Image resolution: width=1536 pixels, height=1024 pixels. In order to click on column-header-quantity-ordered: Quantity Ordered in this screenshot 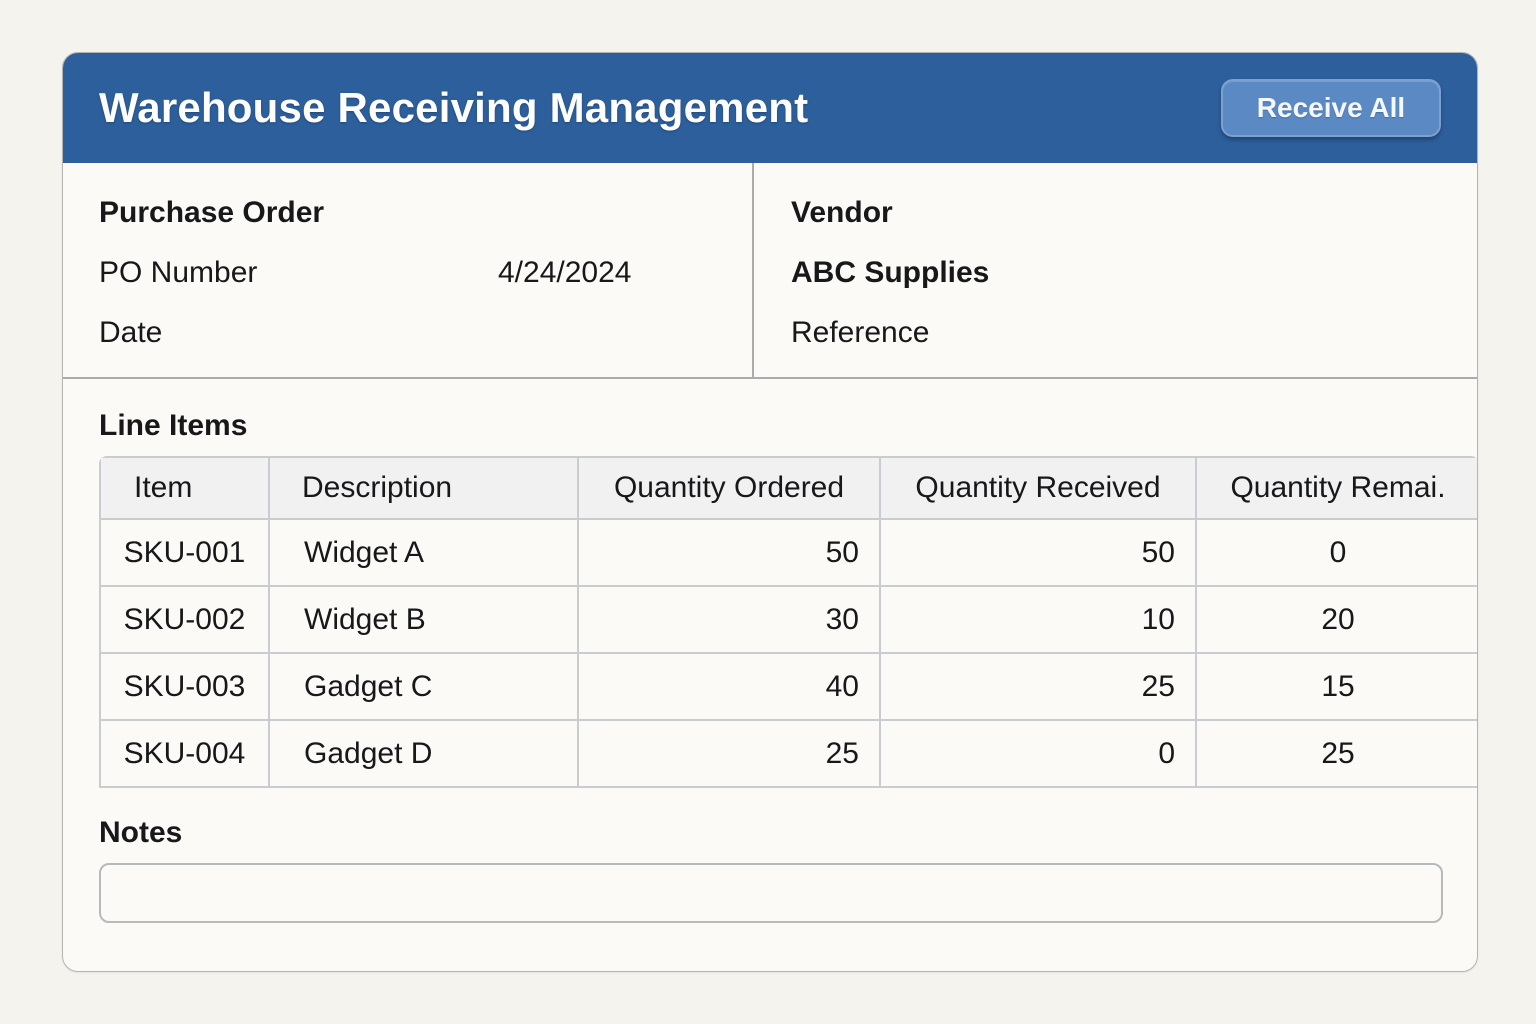, I will do `click(729, 488)`.